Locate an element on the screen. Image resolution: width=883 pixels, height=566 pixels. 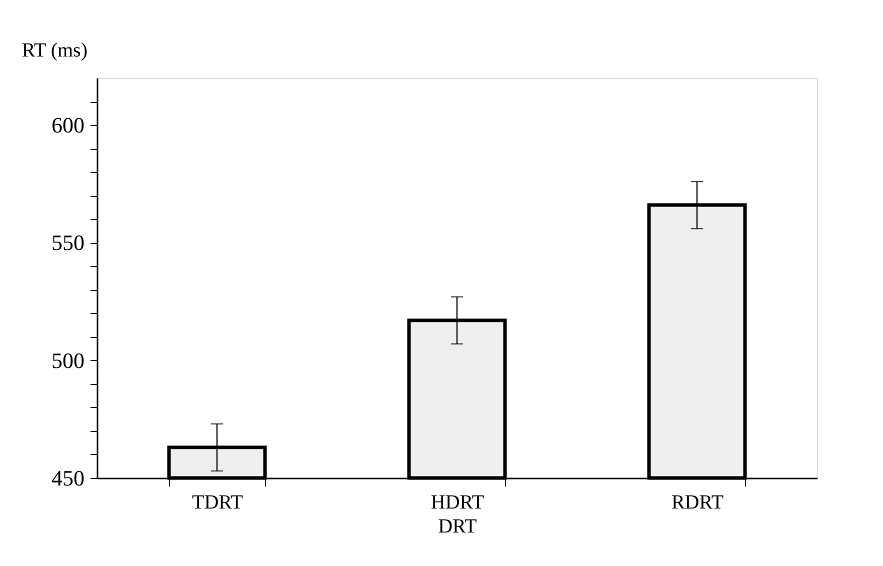
y-tick-label: 600 is located at coordinates (68, 125).